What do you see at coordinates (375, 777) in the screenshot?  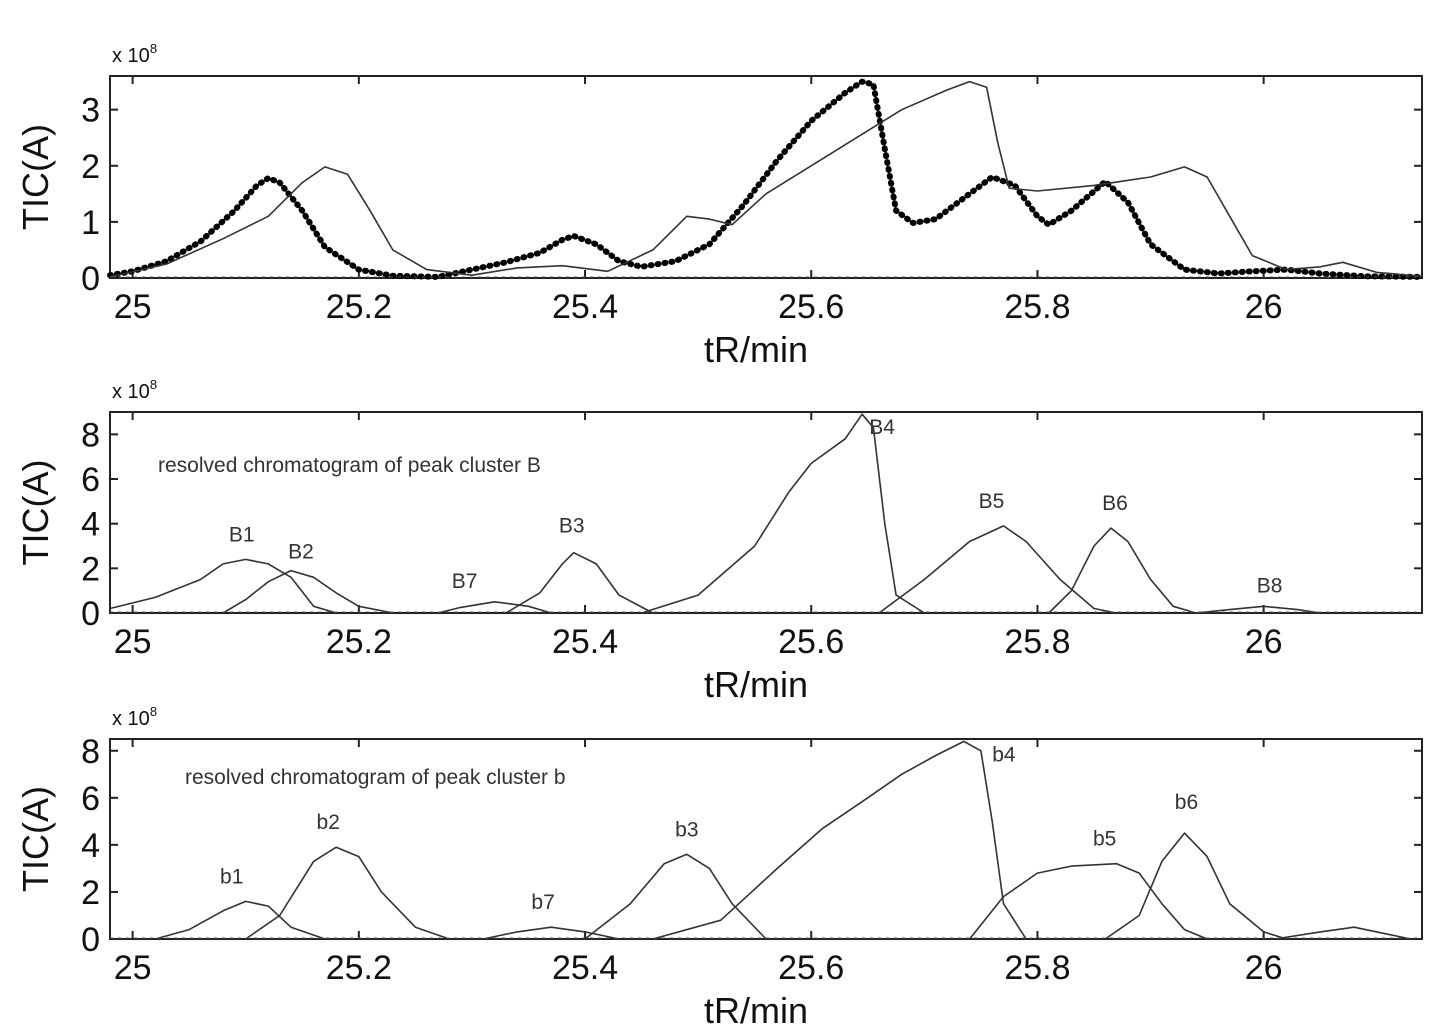 I see `chart-annotation: resolved chromatogram of peak cluster b` at bounding box center [375, 777].